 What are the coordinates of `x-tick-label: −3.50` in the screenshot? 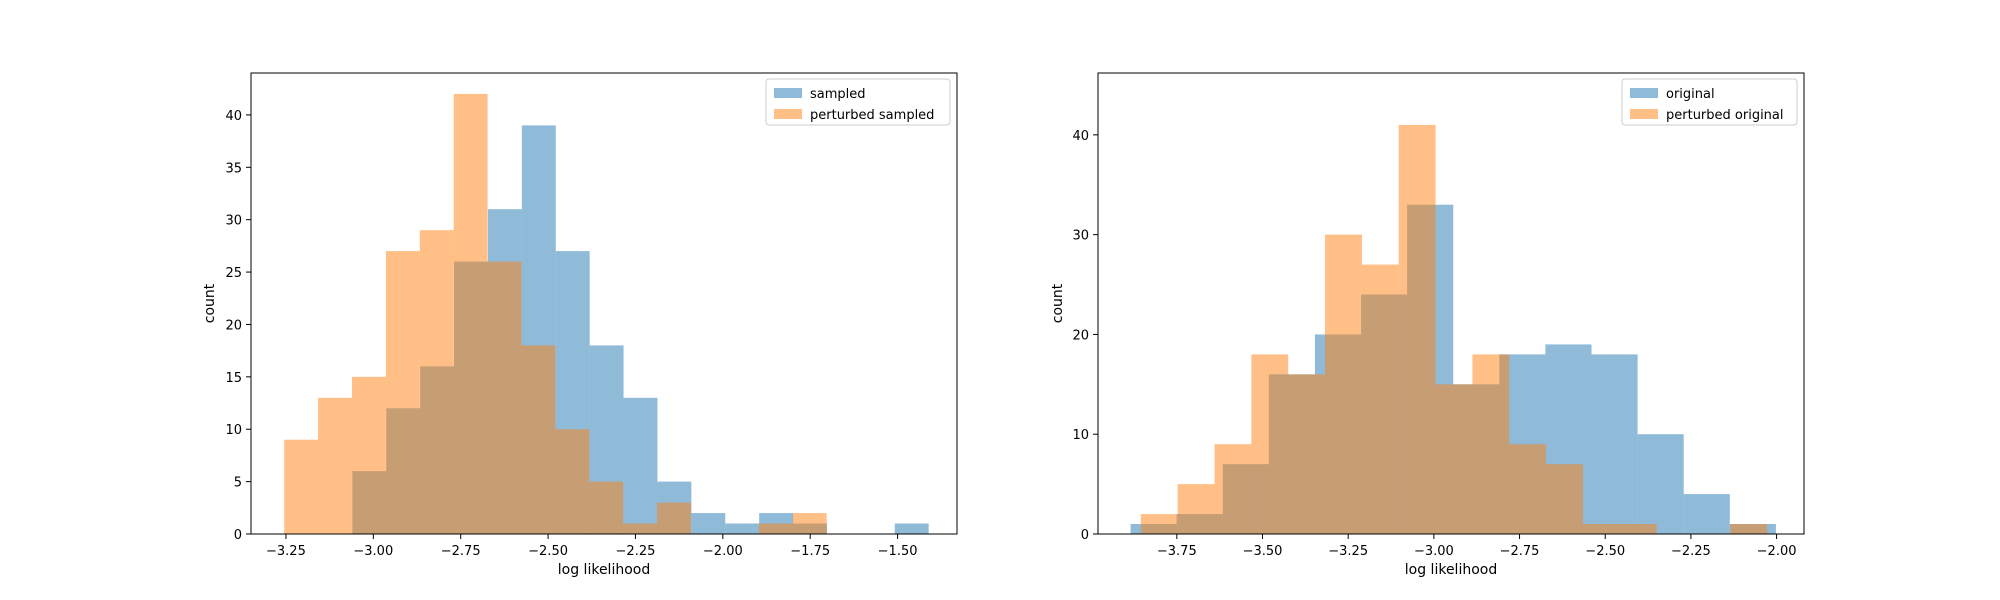 It's located at (1263, 551).